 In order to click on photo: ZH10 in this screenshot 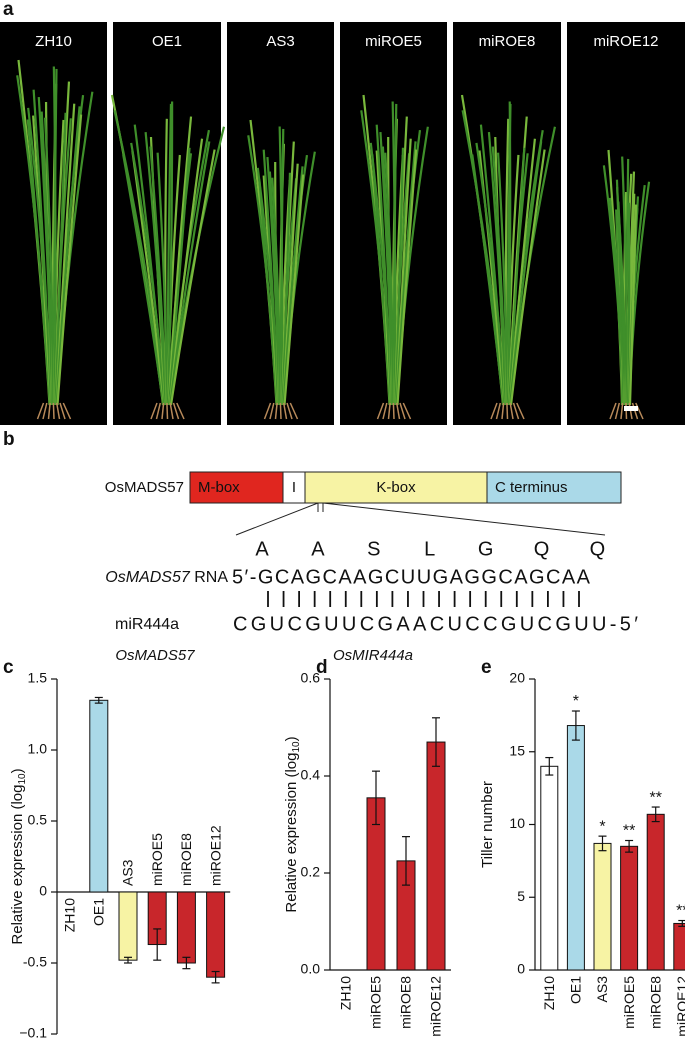, I will do `click(53, 223)`.